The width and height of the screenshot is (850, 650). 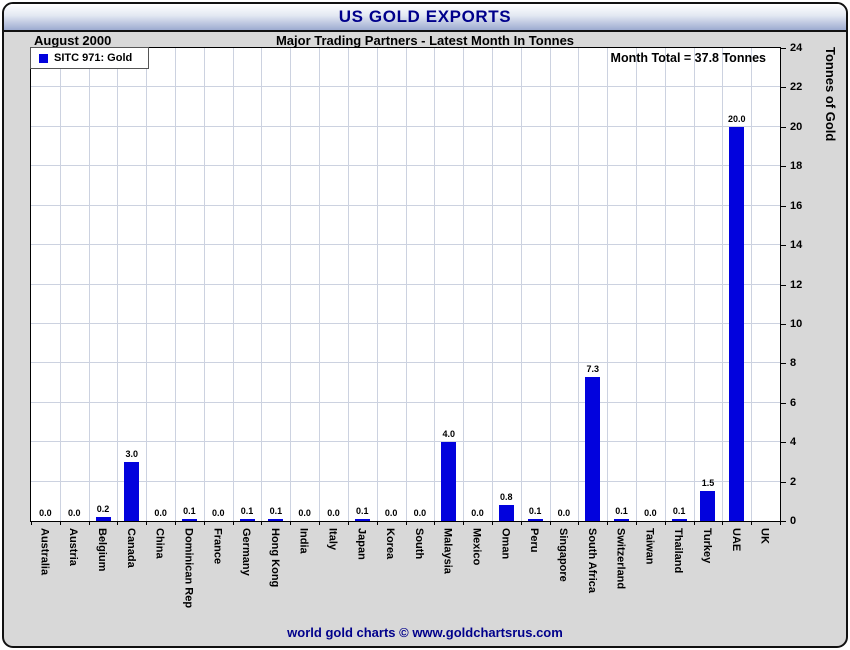 I want to click on x-category-label: Mexico, so click(x=476, y=547).